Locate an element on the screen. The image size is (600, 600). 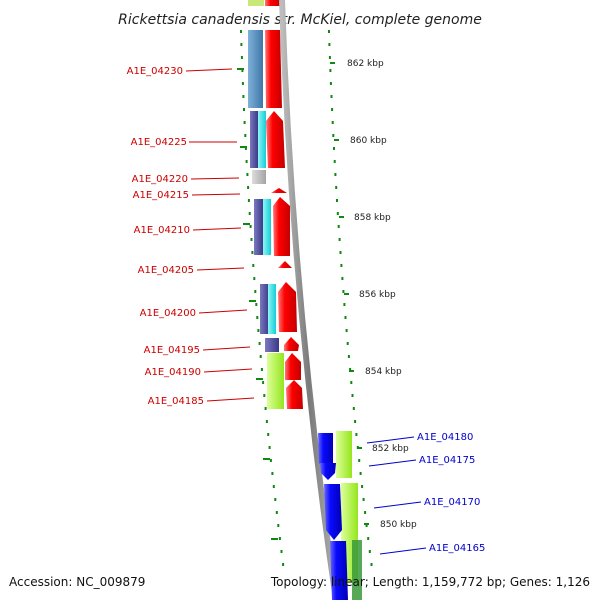
gene-label: A1E_04220 is located at coordinates (160, 179).